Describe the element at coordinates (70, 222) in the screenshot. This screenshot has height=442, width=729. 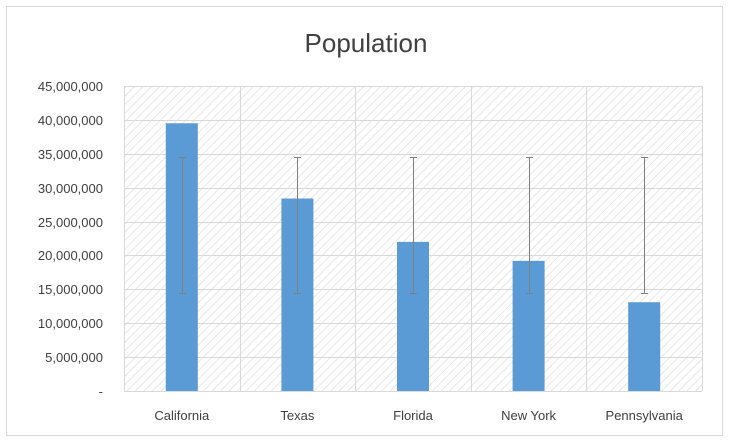
I see `y-tick-label: 25,000,000` at that location.